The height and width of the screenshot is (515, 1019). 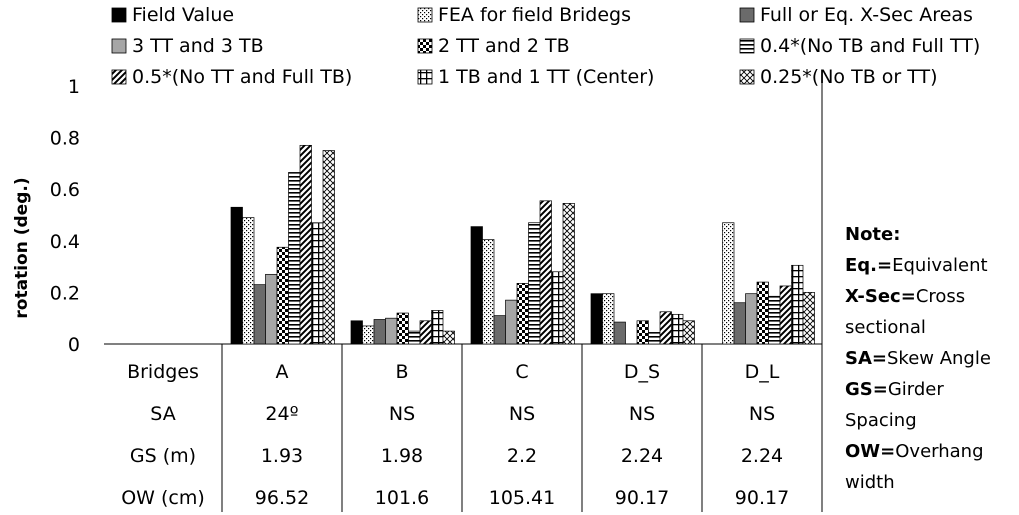 I want to click on bar-d-s-field-value, so click(x=596, y=319).